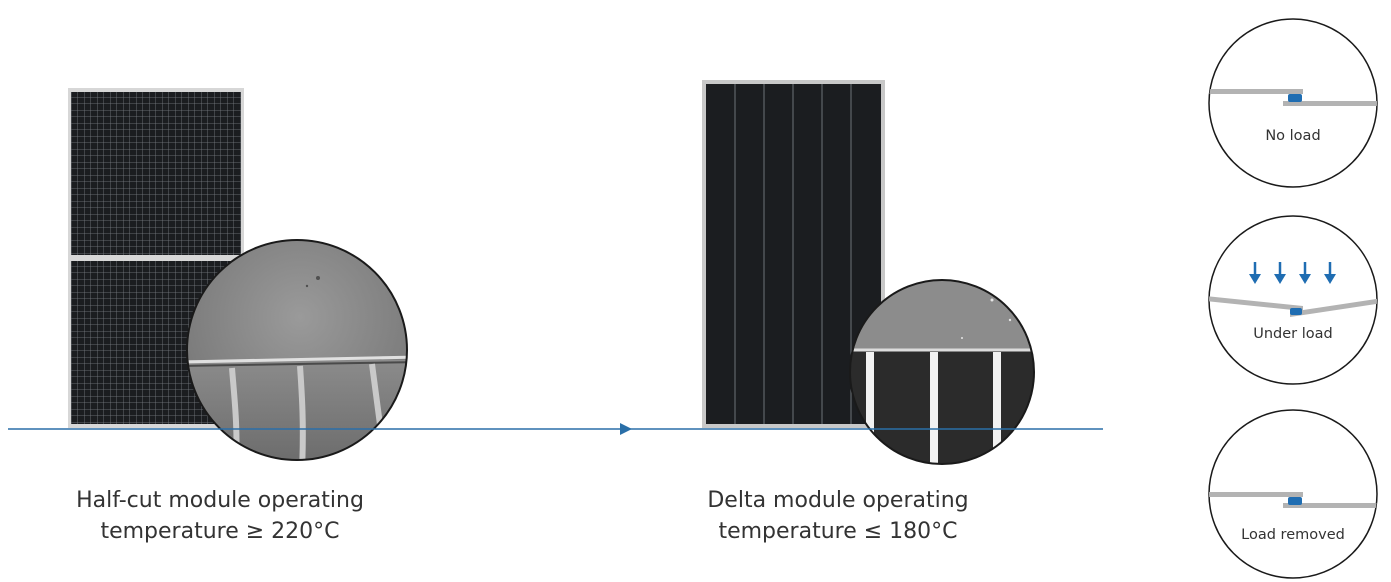  What do you see at coordinates (220, 531) in the screenshot?
I see `half-cut-caption-line2: temperature ≥ 220°C` at bounding box center [220, 531].